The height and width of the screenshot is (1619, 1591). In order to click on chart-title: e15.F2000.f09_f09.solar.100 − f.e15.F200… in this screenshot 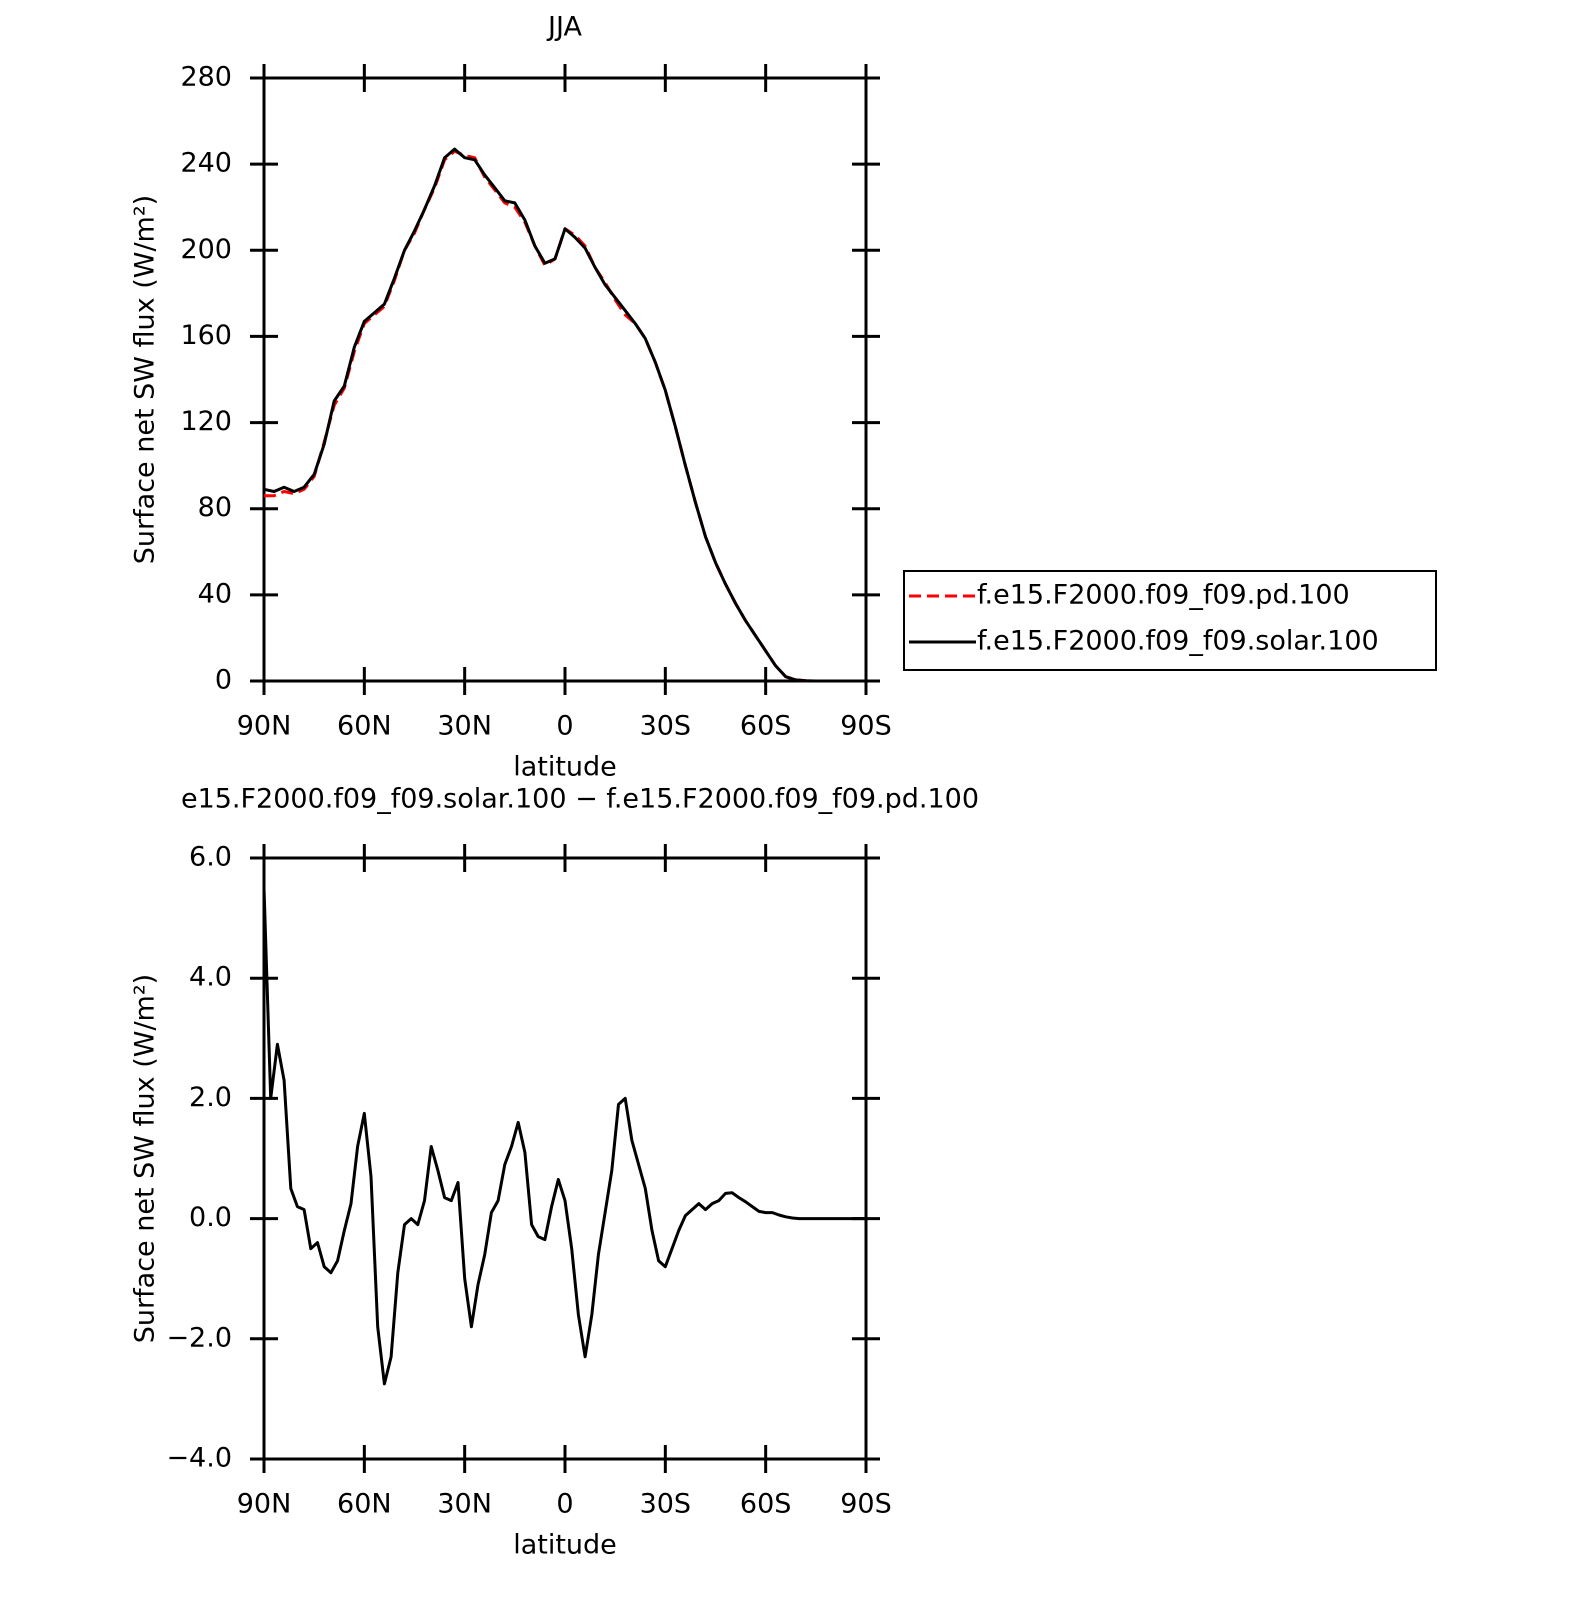, I will do `click(580, 799)`.